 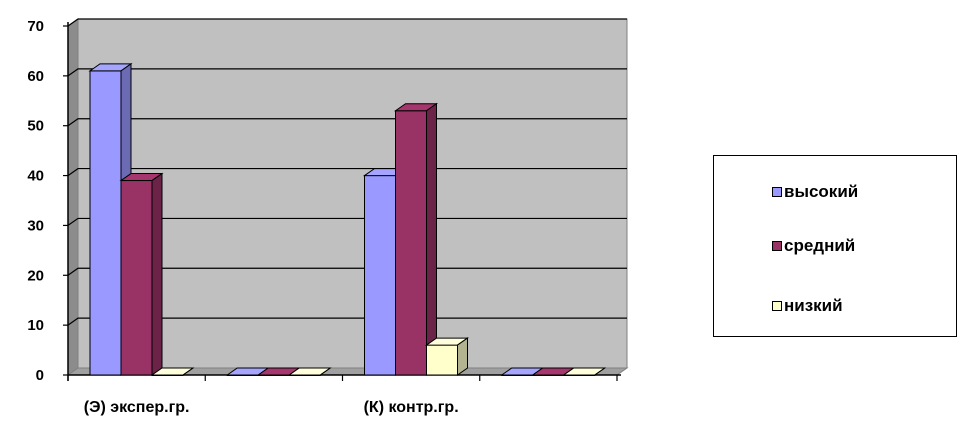 What do you see at coordinates (411, 407) in the screenshot?
I see `x-tick-label: (К) контр.гр.` at bounding box center [411, 407].